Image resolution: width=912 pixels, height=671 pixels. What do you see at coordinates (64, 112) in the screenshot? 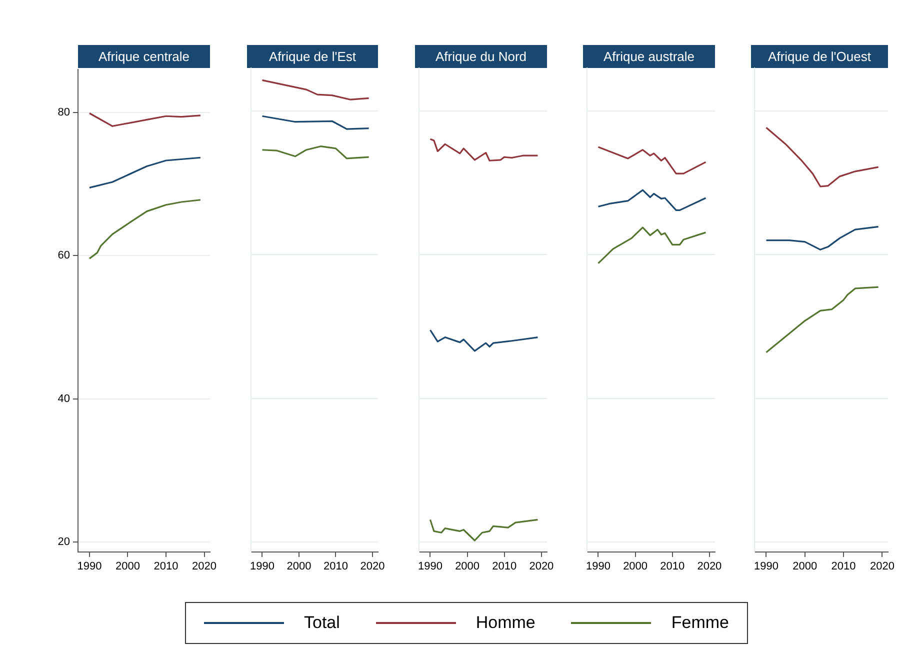
I see `y-tick-label: 80` at bounding box center [64, 112].